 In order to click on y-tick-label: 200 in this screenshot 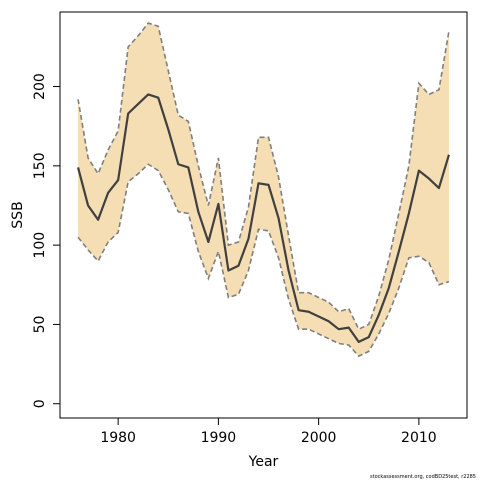, I will do `click(40, 86)`.